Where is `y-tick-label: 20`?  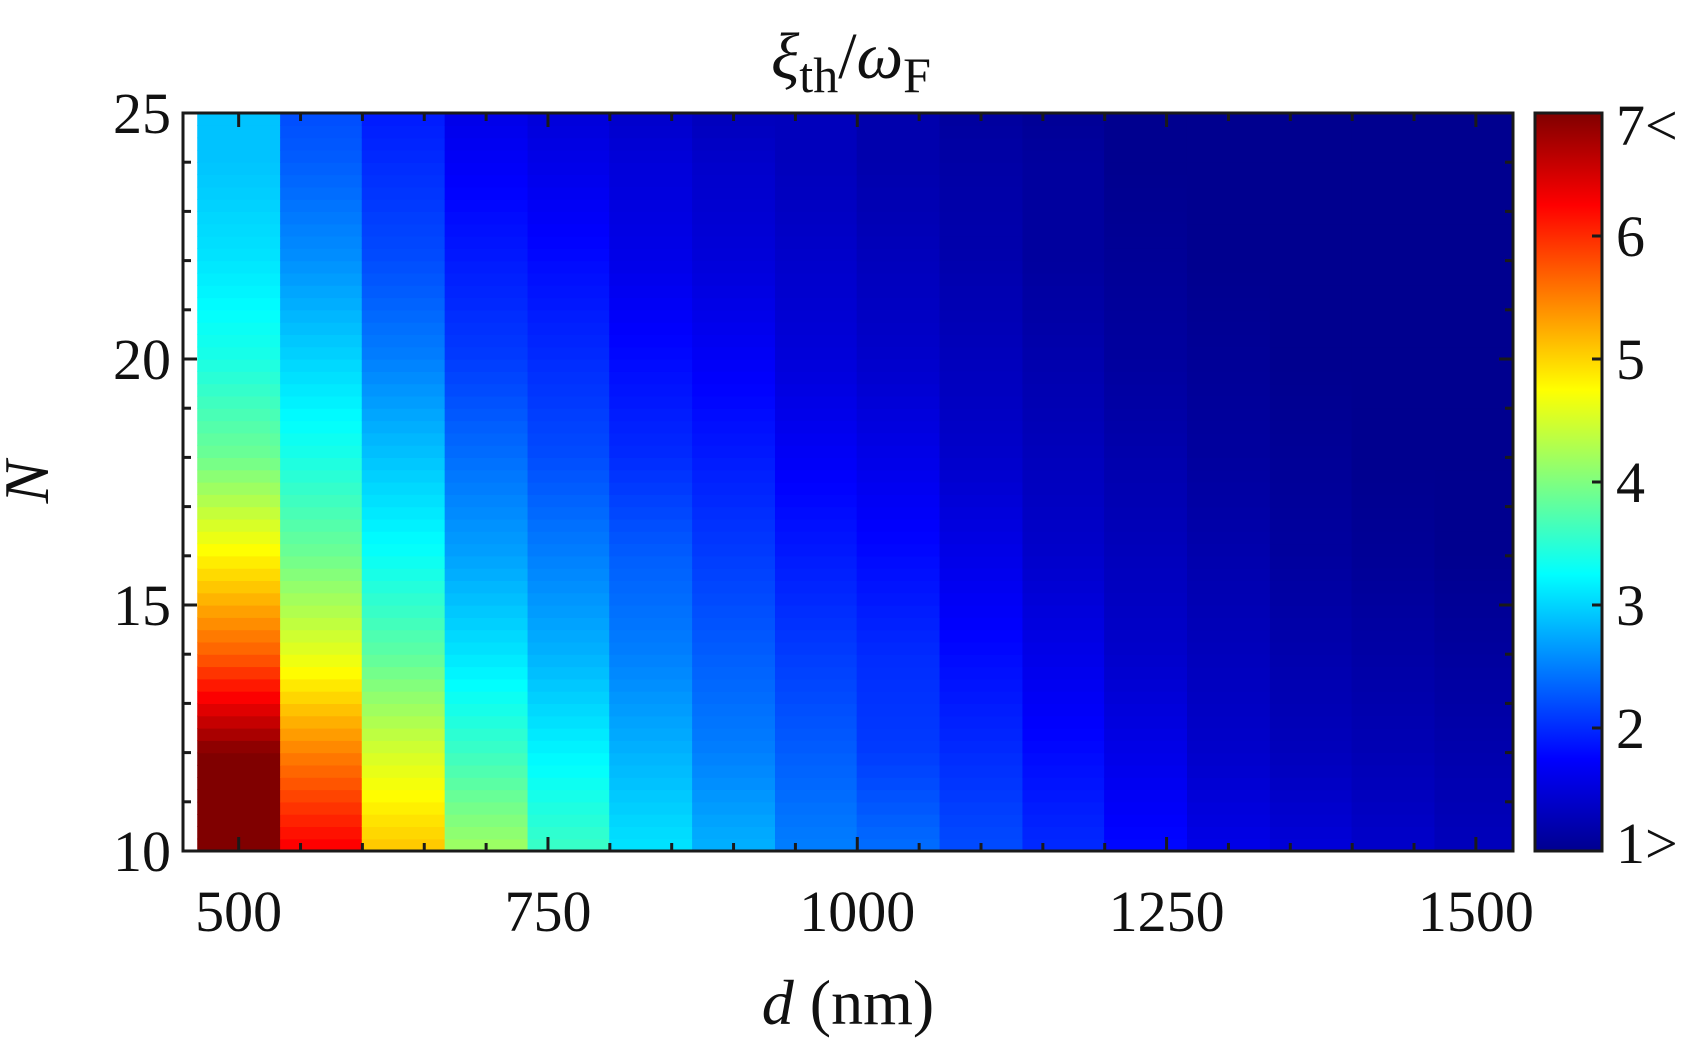 y-tick-label: 20 is located at coordinates (142, 359).